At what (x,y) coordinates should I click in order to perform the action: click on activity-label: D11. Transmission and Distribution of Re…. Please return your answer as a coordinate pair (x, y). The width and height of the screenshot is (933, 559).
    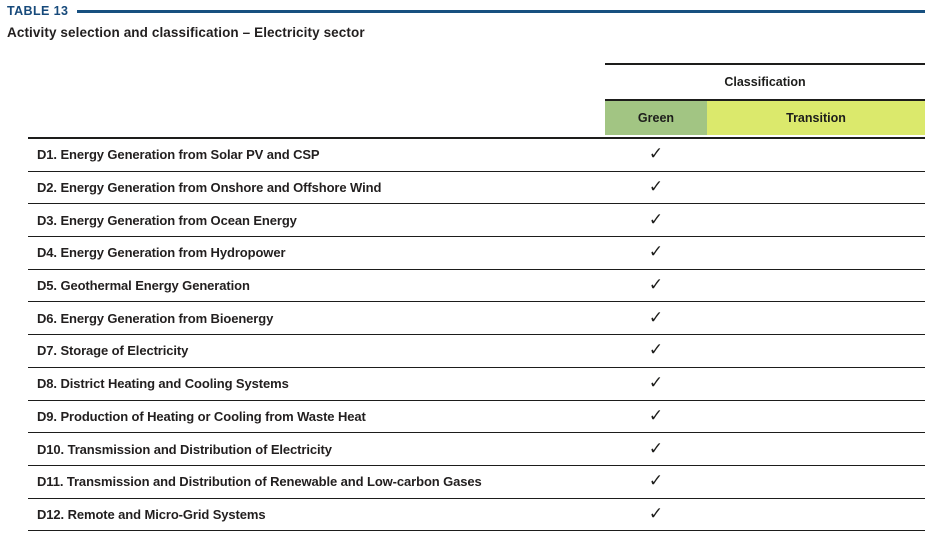
    Looking at the image, I should click on (259, 482).